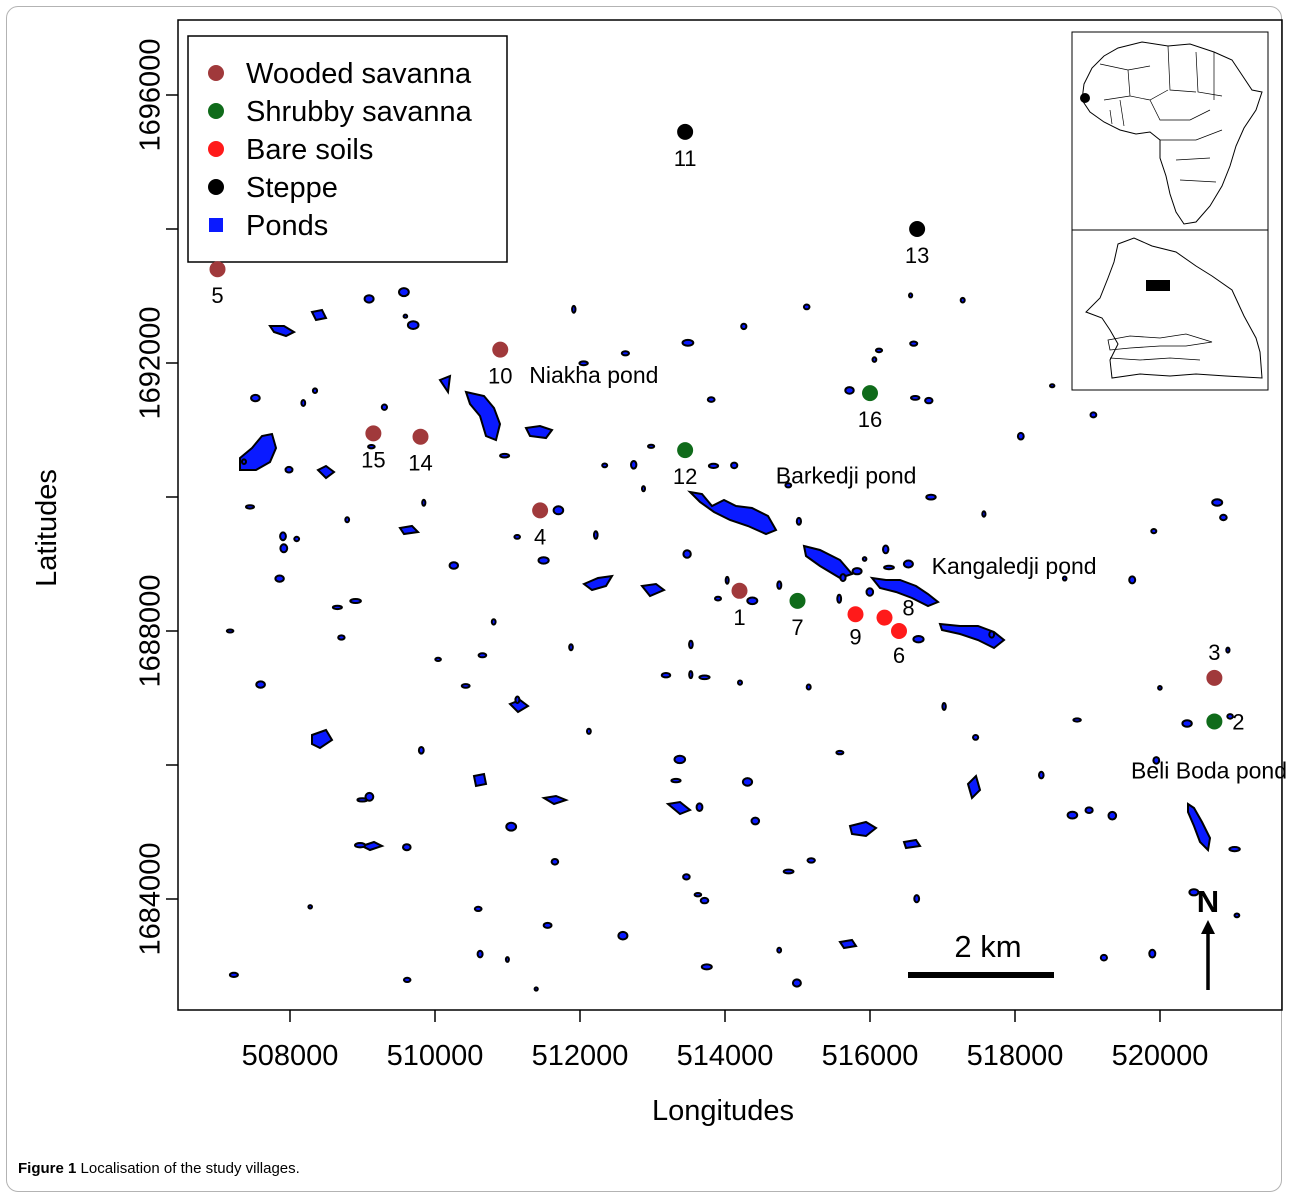 The width and height of the screenshot is (1290, 1199). I want to click on inset-maps, so click(1170, 211).